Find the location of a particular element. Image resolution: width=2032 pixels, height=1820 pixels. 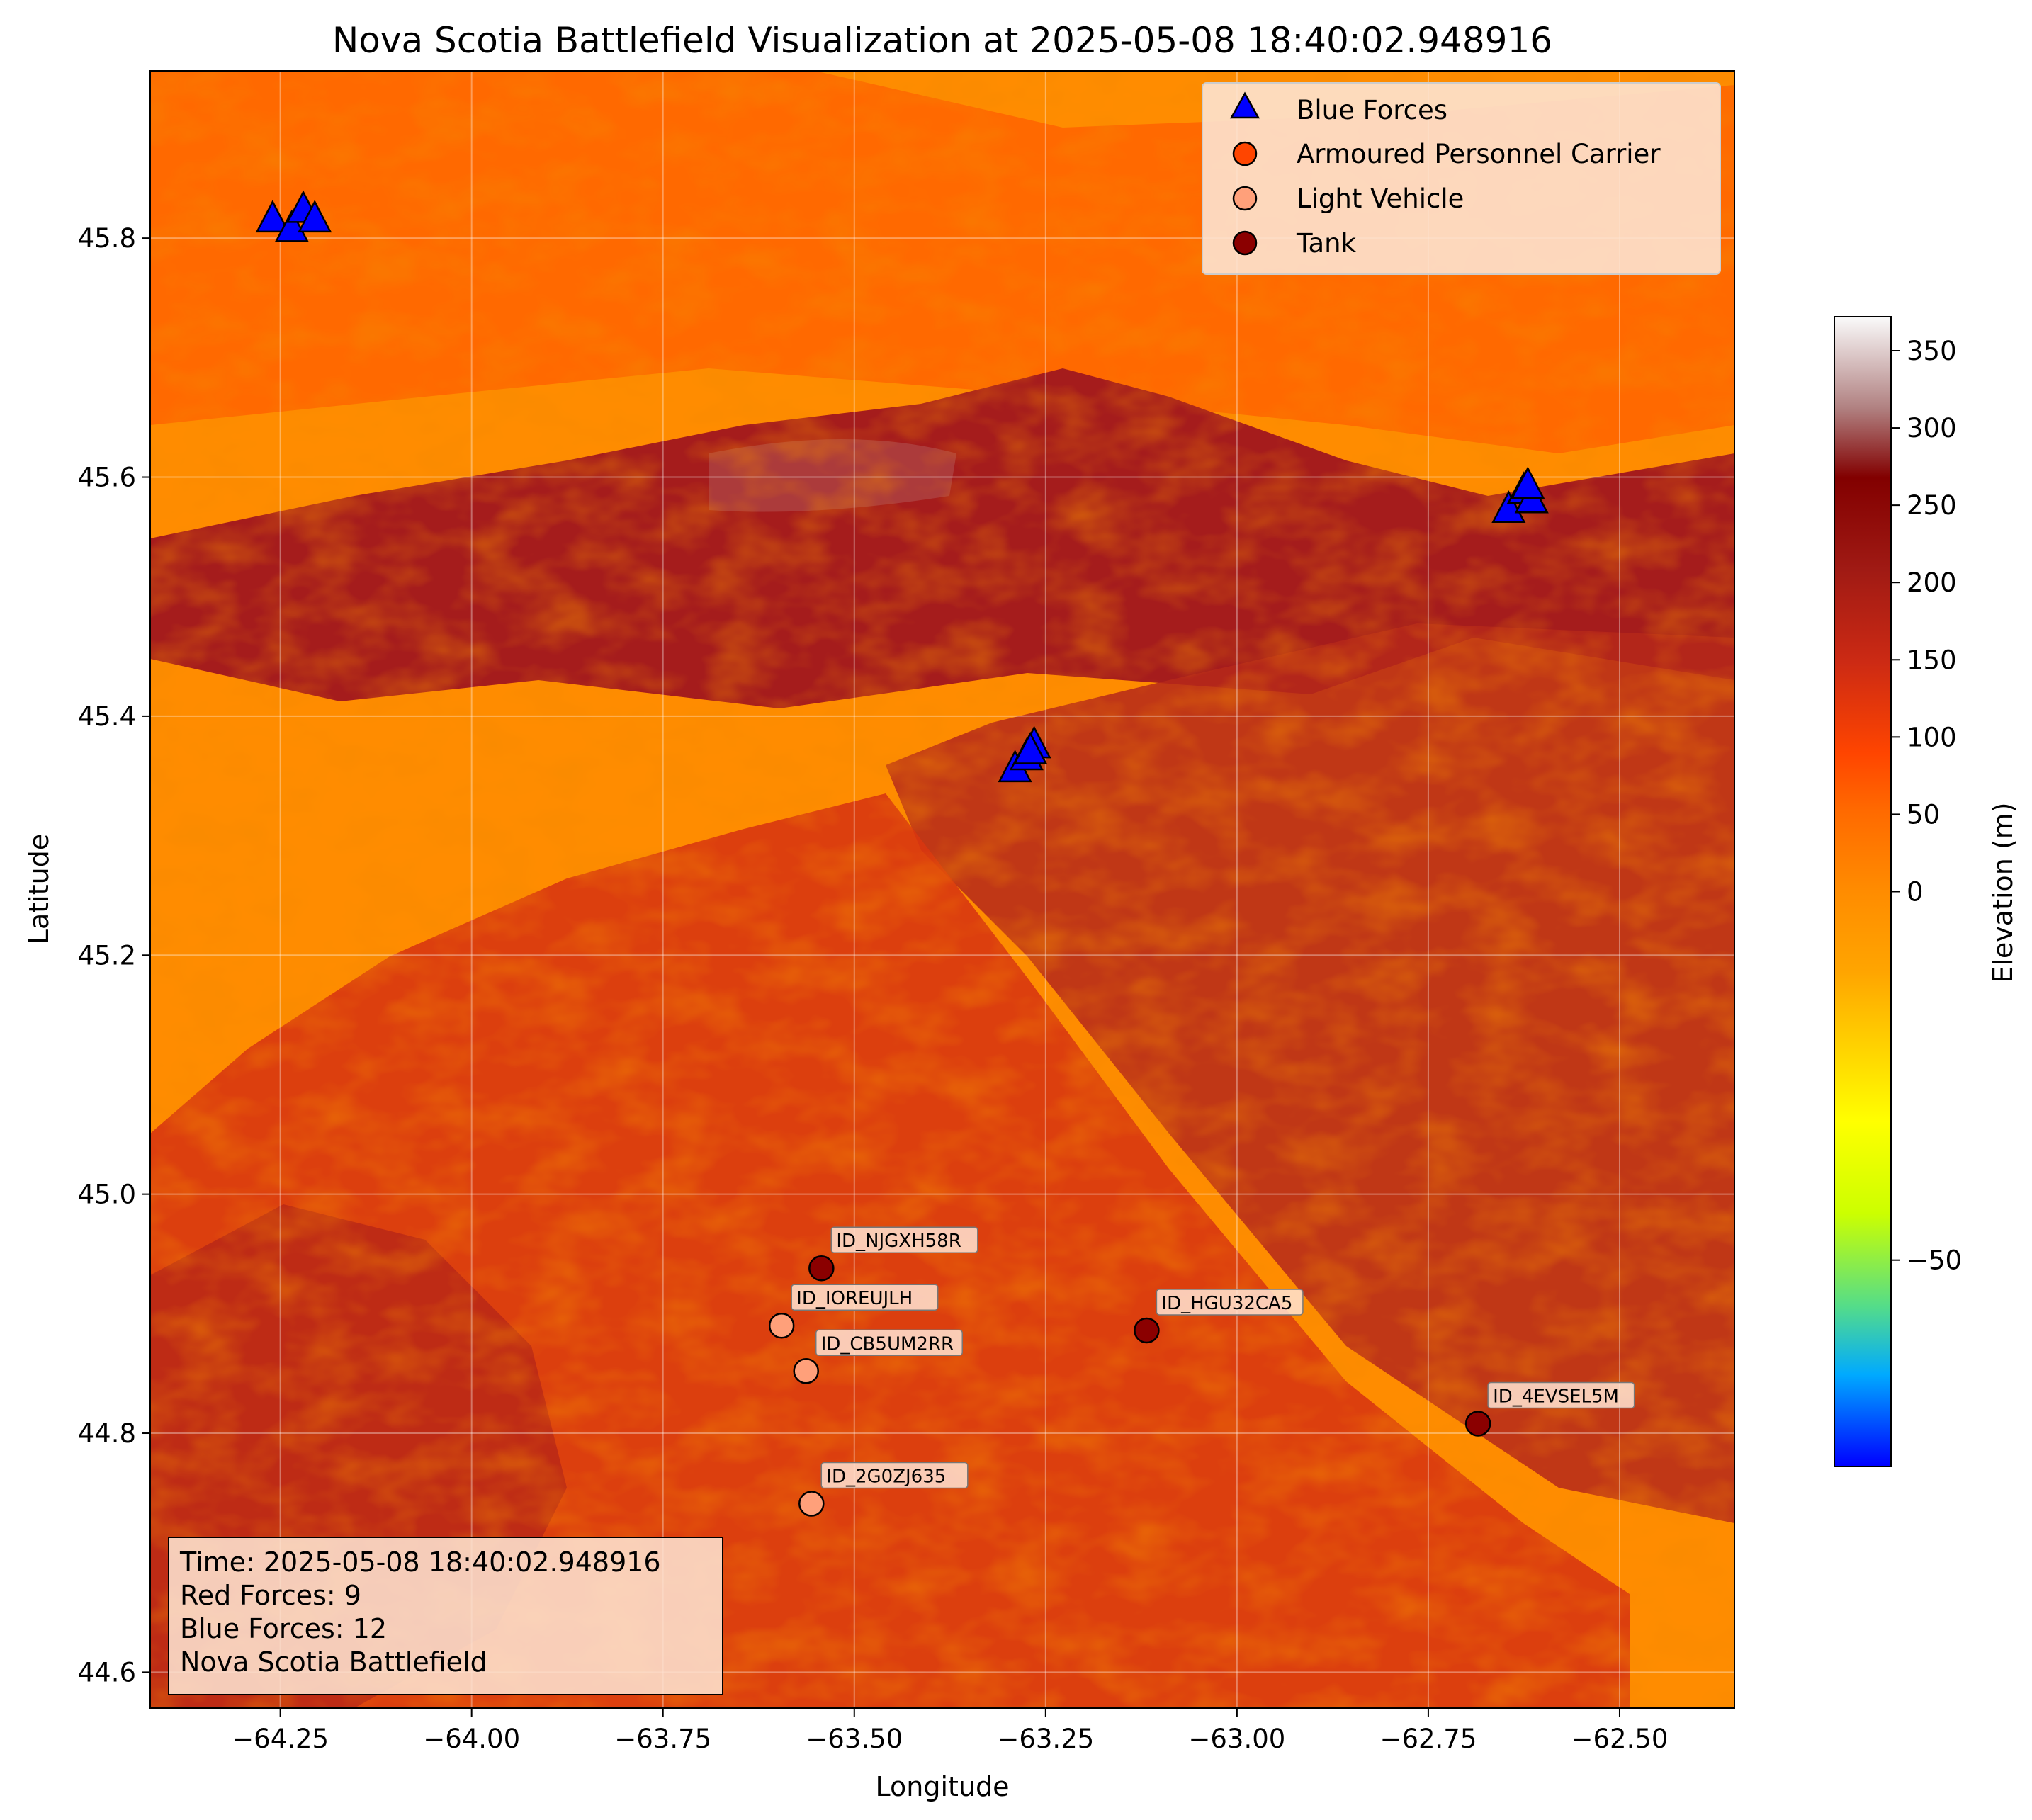

unit-id-label: ID_4EVSEL5M is located at coordinates (1556, 1397).